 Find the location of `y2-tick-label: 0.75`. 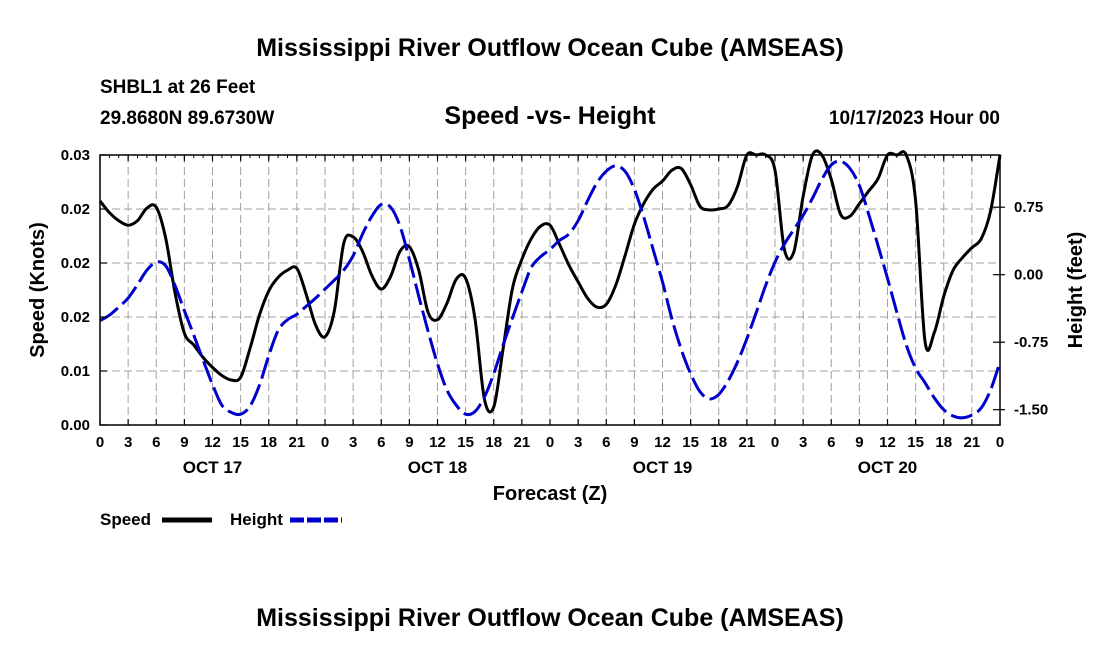

y2-tick-label: 0.75 is located at coordinates (1028, 207).